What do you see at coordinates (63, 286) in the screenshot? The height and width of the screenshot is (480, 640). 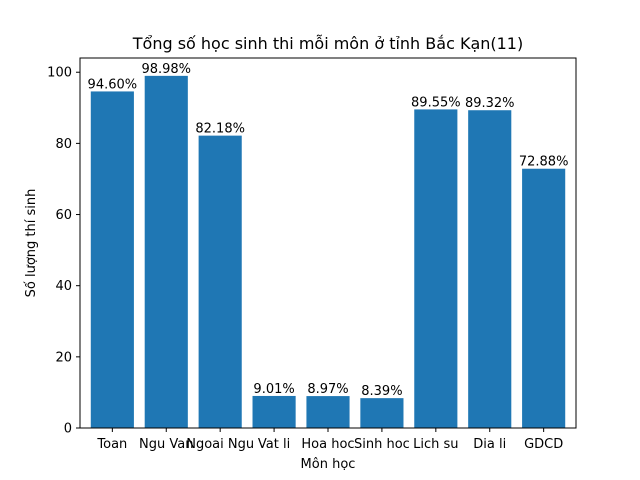 I see `y-tick-label: 40` at bounding box center [63, 286].